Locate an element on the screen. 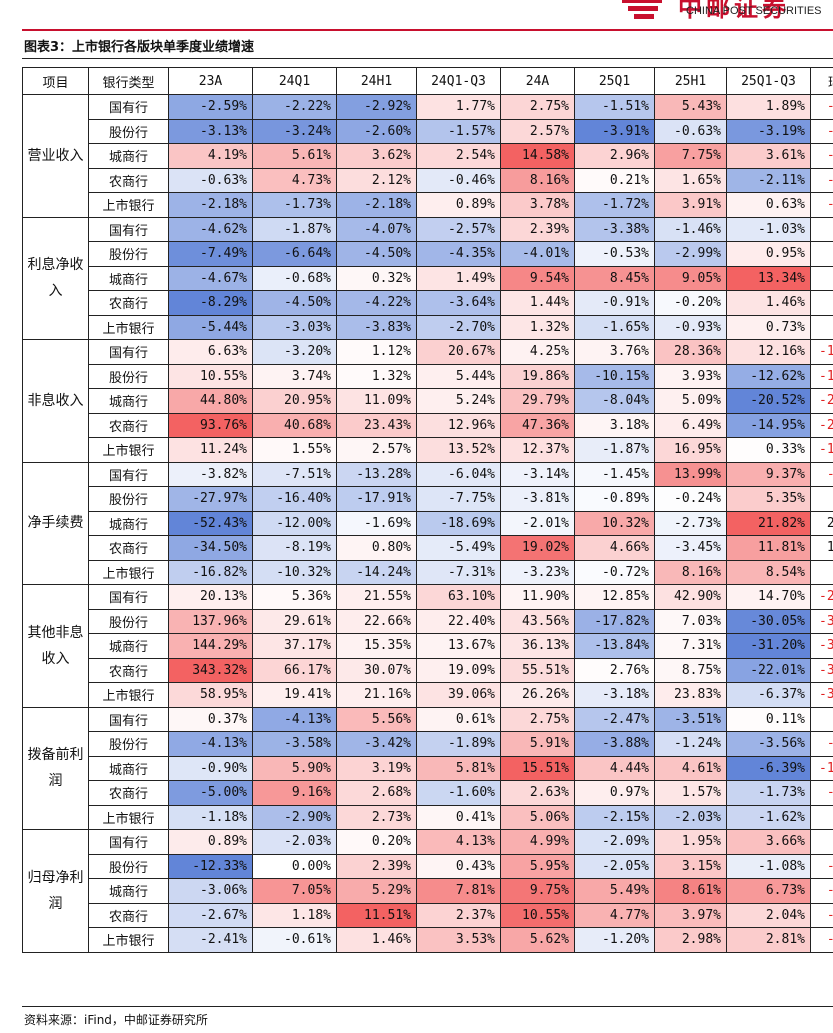 The image size is (833, 1033). value-cell: -17.82% is located at coordinates (614, 621).